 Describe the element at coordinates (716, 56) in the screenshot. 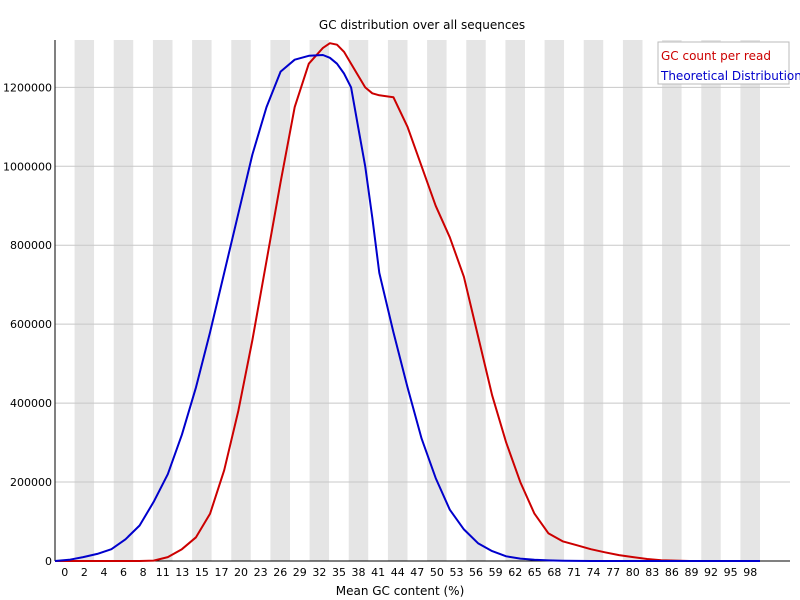

I see `legend-entry-gc-count: GC count per read` at that location.